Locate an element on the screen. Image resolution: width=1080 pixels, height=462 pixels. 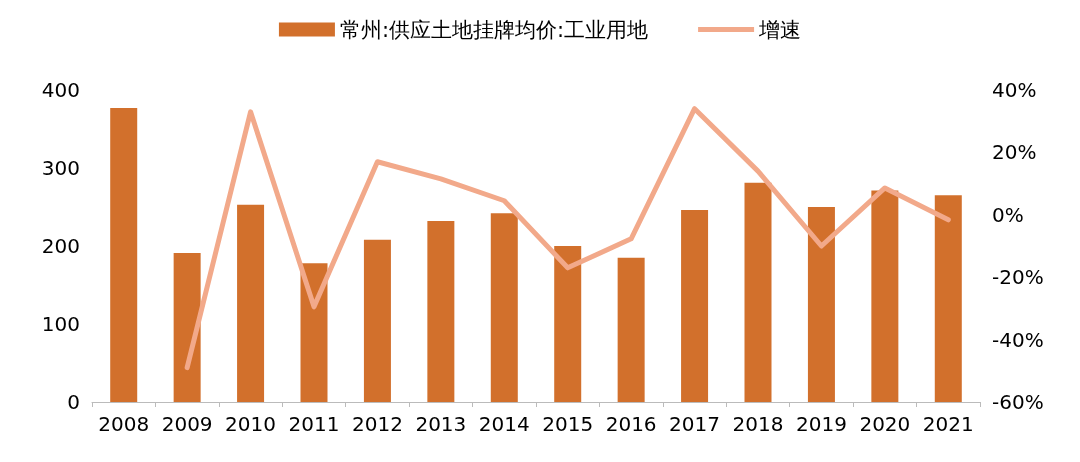
y-tick-label: 100 is located at coordinates (60, 324).